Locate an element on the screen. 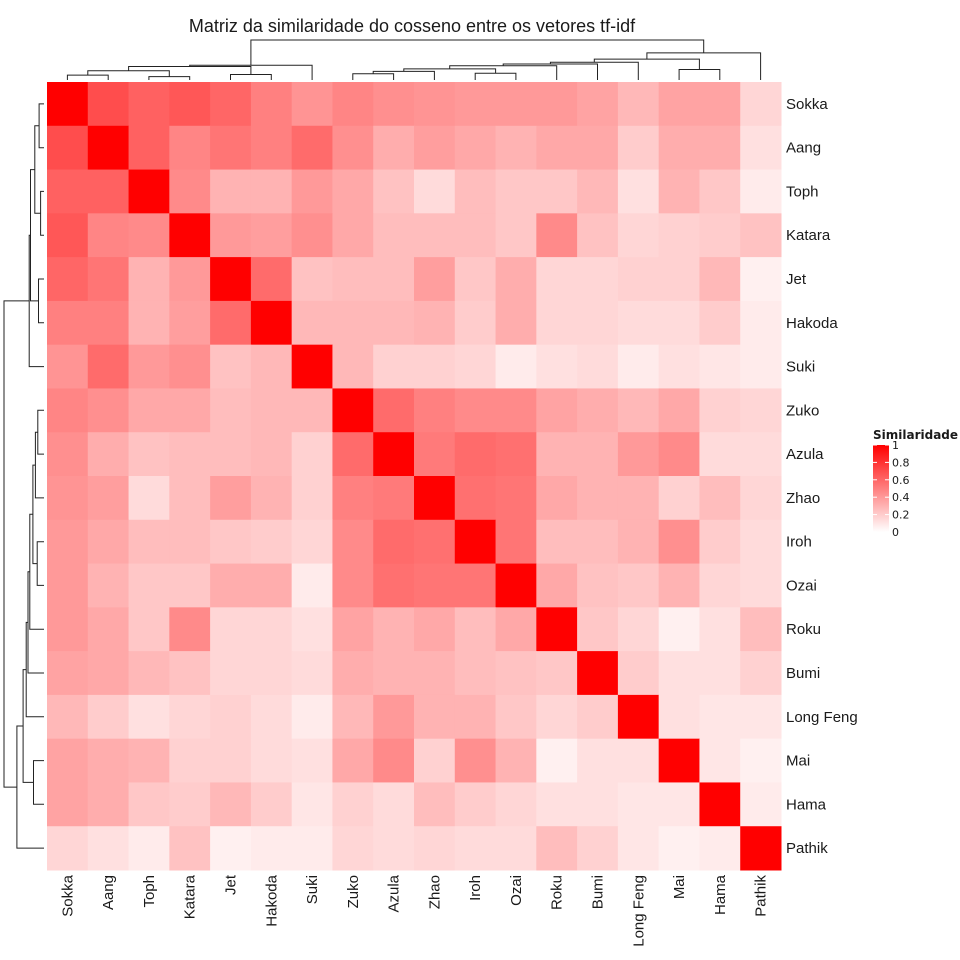  cell-katara-jet is located at coordinates (231, 235).